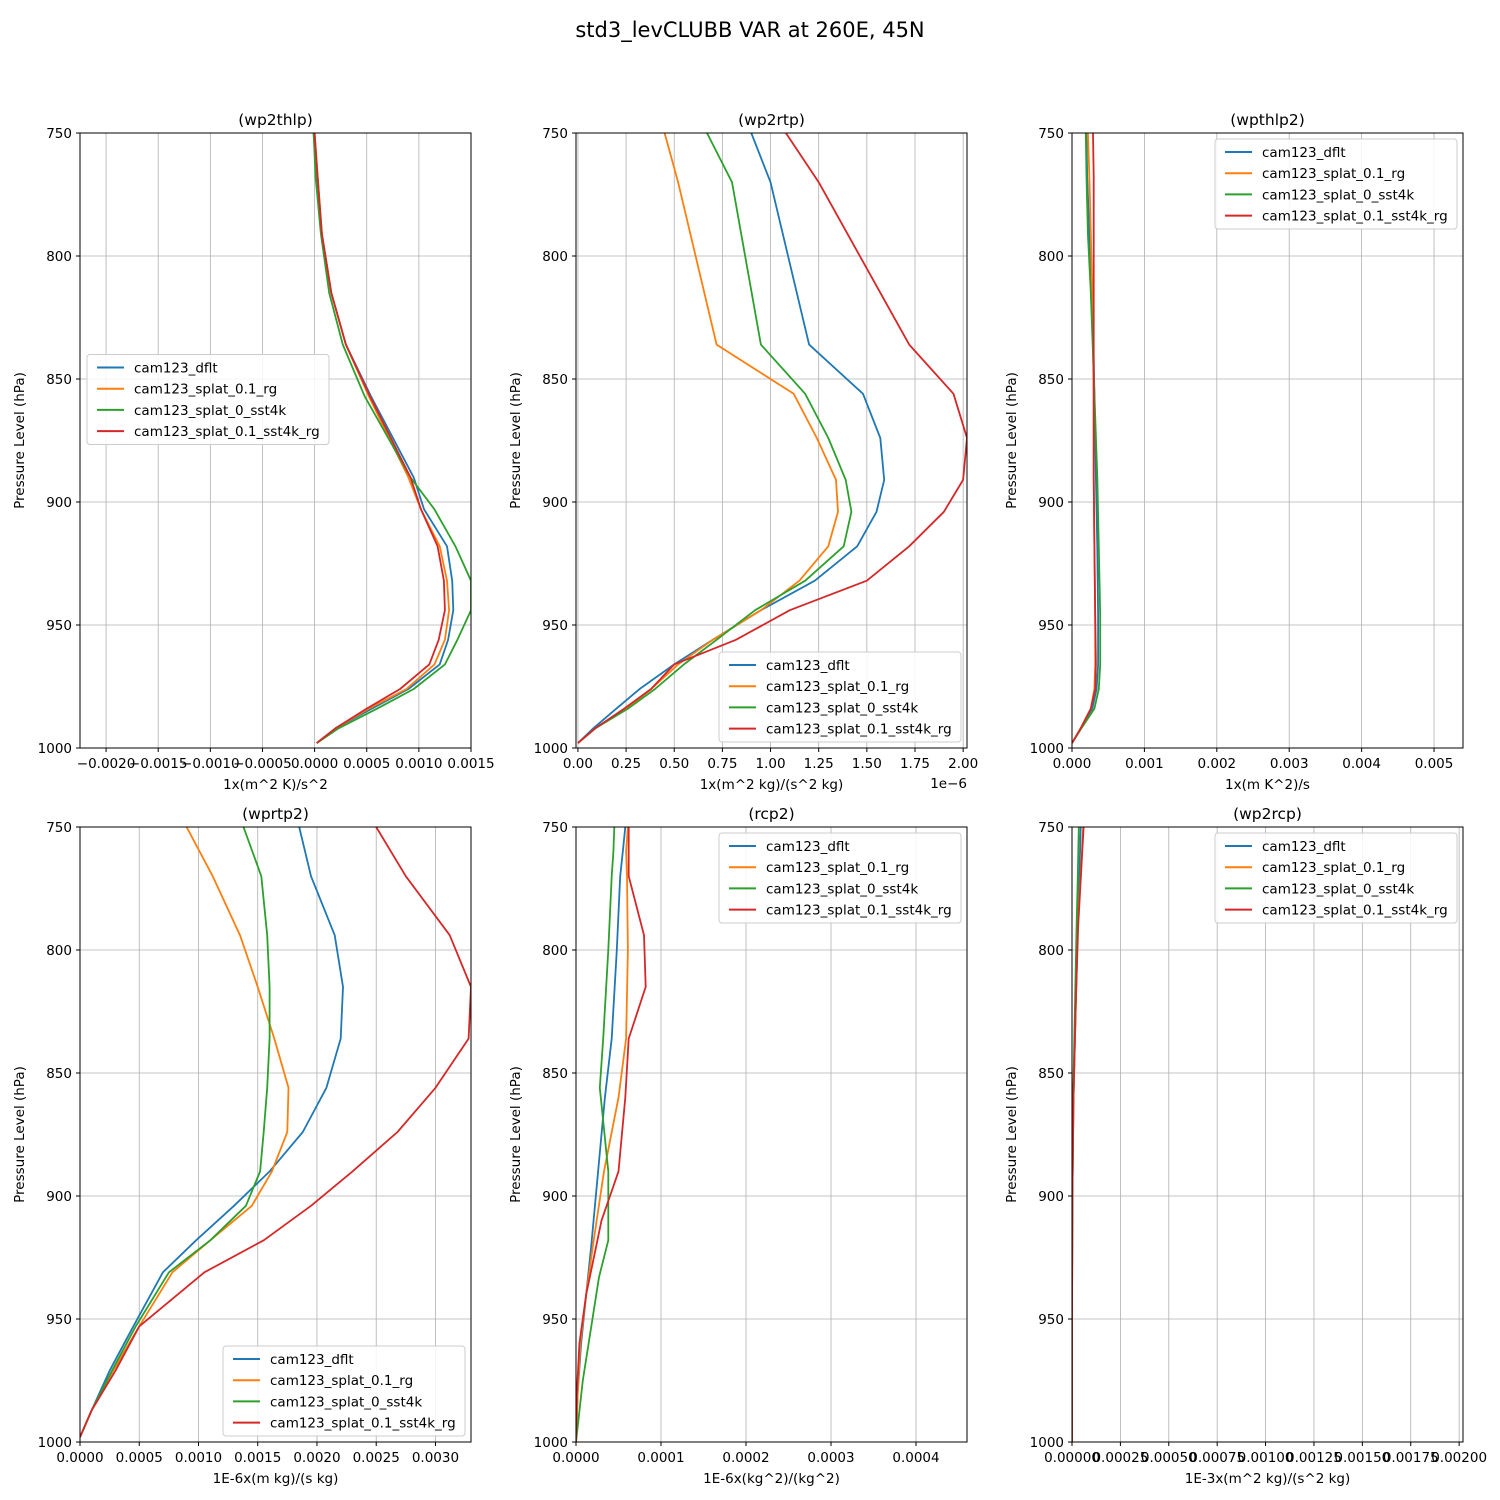  I want to click on x-tick-label: 0.0003, so click(830, 1458).